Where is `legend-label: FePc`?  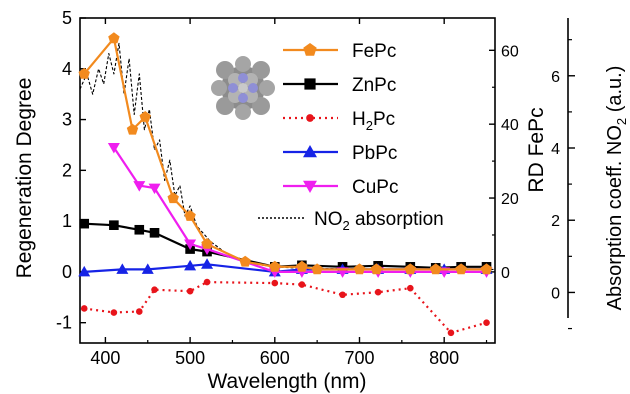
legend-label: FePc is located at coordinates (374, 51).